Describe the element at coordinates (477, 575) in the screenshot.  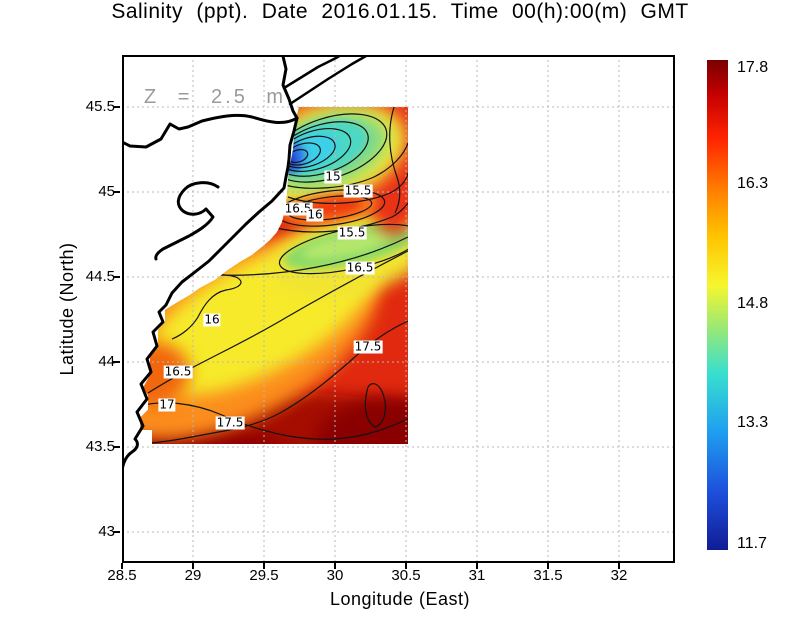
I see `x-tick-label: 31` at that location.